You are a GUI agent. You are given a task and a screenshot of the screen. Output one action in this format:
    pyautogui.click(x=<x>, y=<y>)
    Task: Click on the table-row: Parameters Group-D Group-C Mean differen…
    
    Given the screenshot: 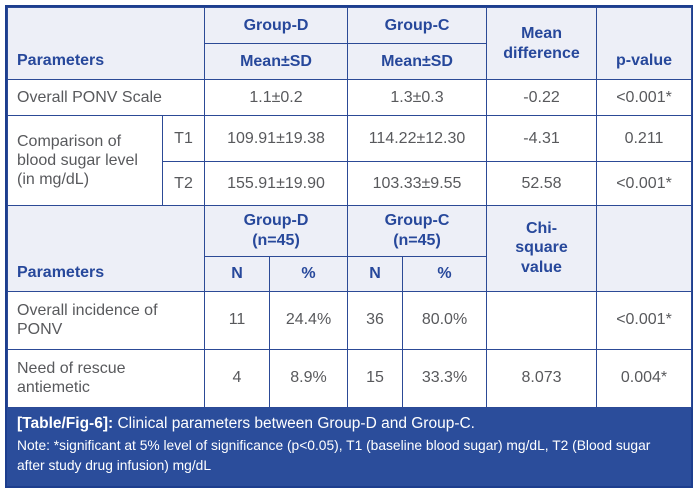 What is the action you would take?
    pyautogui.click(x=349, y=43)
    